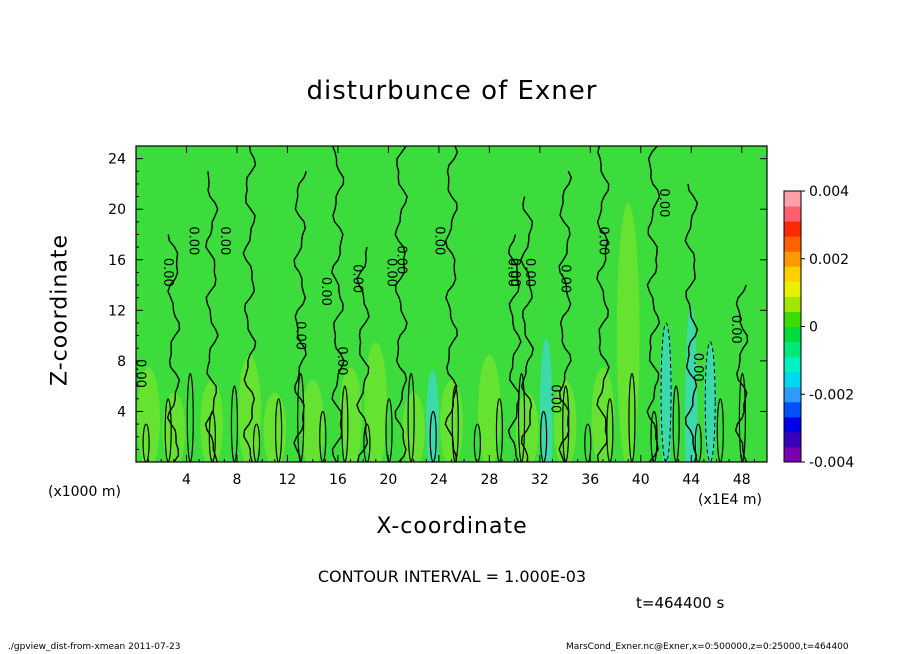 The image size is (904, 654). What do you see at coordinates (590, 480) in the screenshot?
I see `x-tick-label: 36` at bounding box center [590, 480].